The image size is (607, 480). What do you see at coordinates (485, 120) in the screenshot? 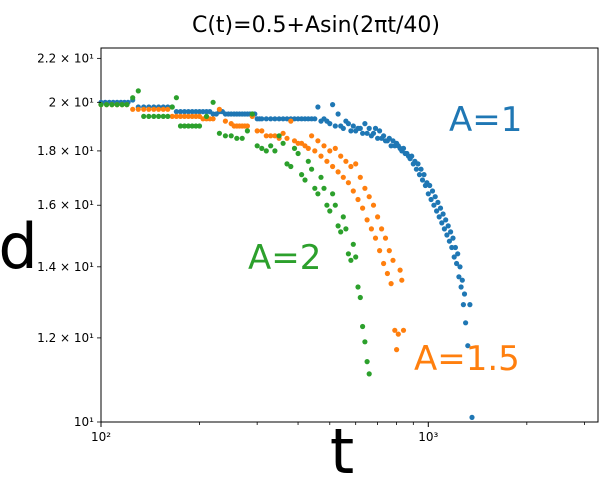
I see `annotation-a1: A=1` at bounding box center [485, 120].